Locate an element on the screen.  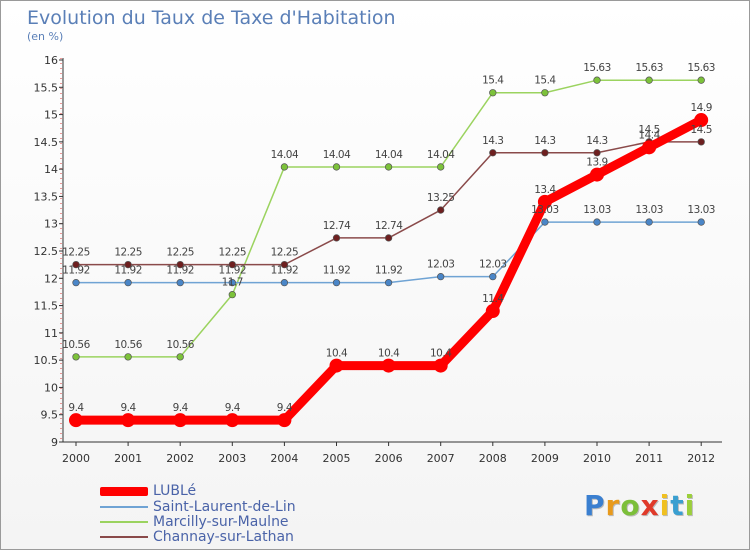
legend-swatch-channay is located at coordinates (124, 537).